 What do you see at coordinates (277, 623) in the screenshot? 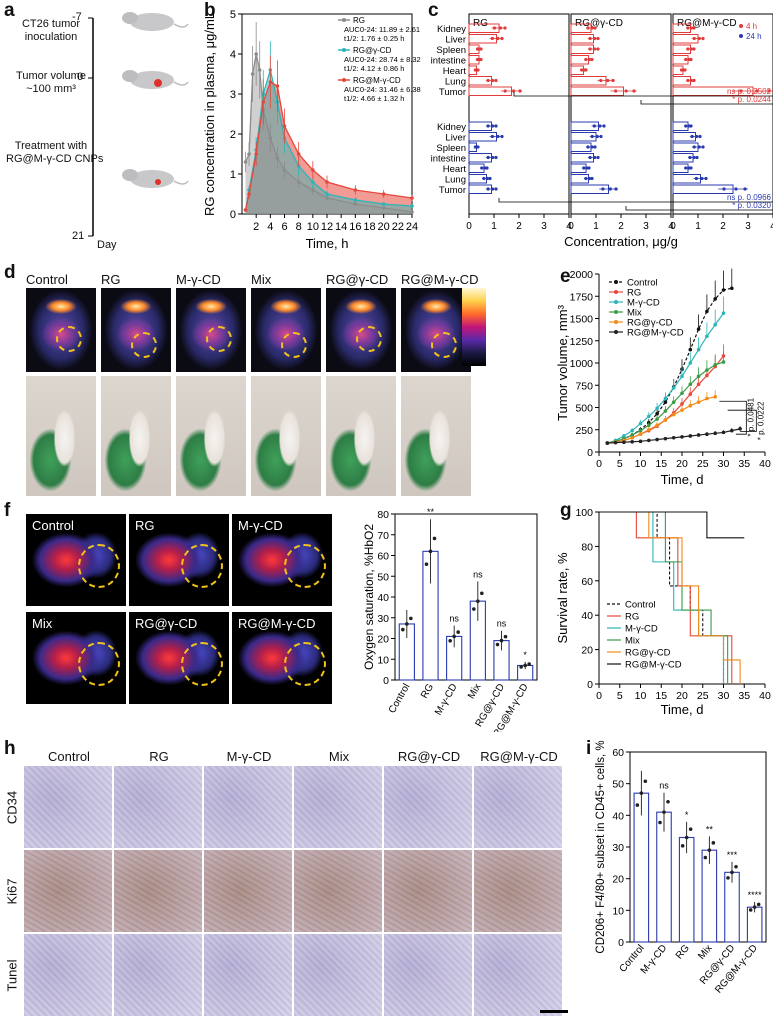
I see `tile-label: RG@M-γ-CD` at bounding box center [277, 623].